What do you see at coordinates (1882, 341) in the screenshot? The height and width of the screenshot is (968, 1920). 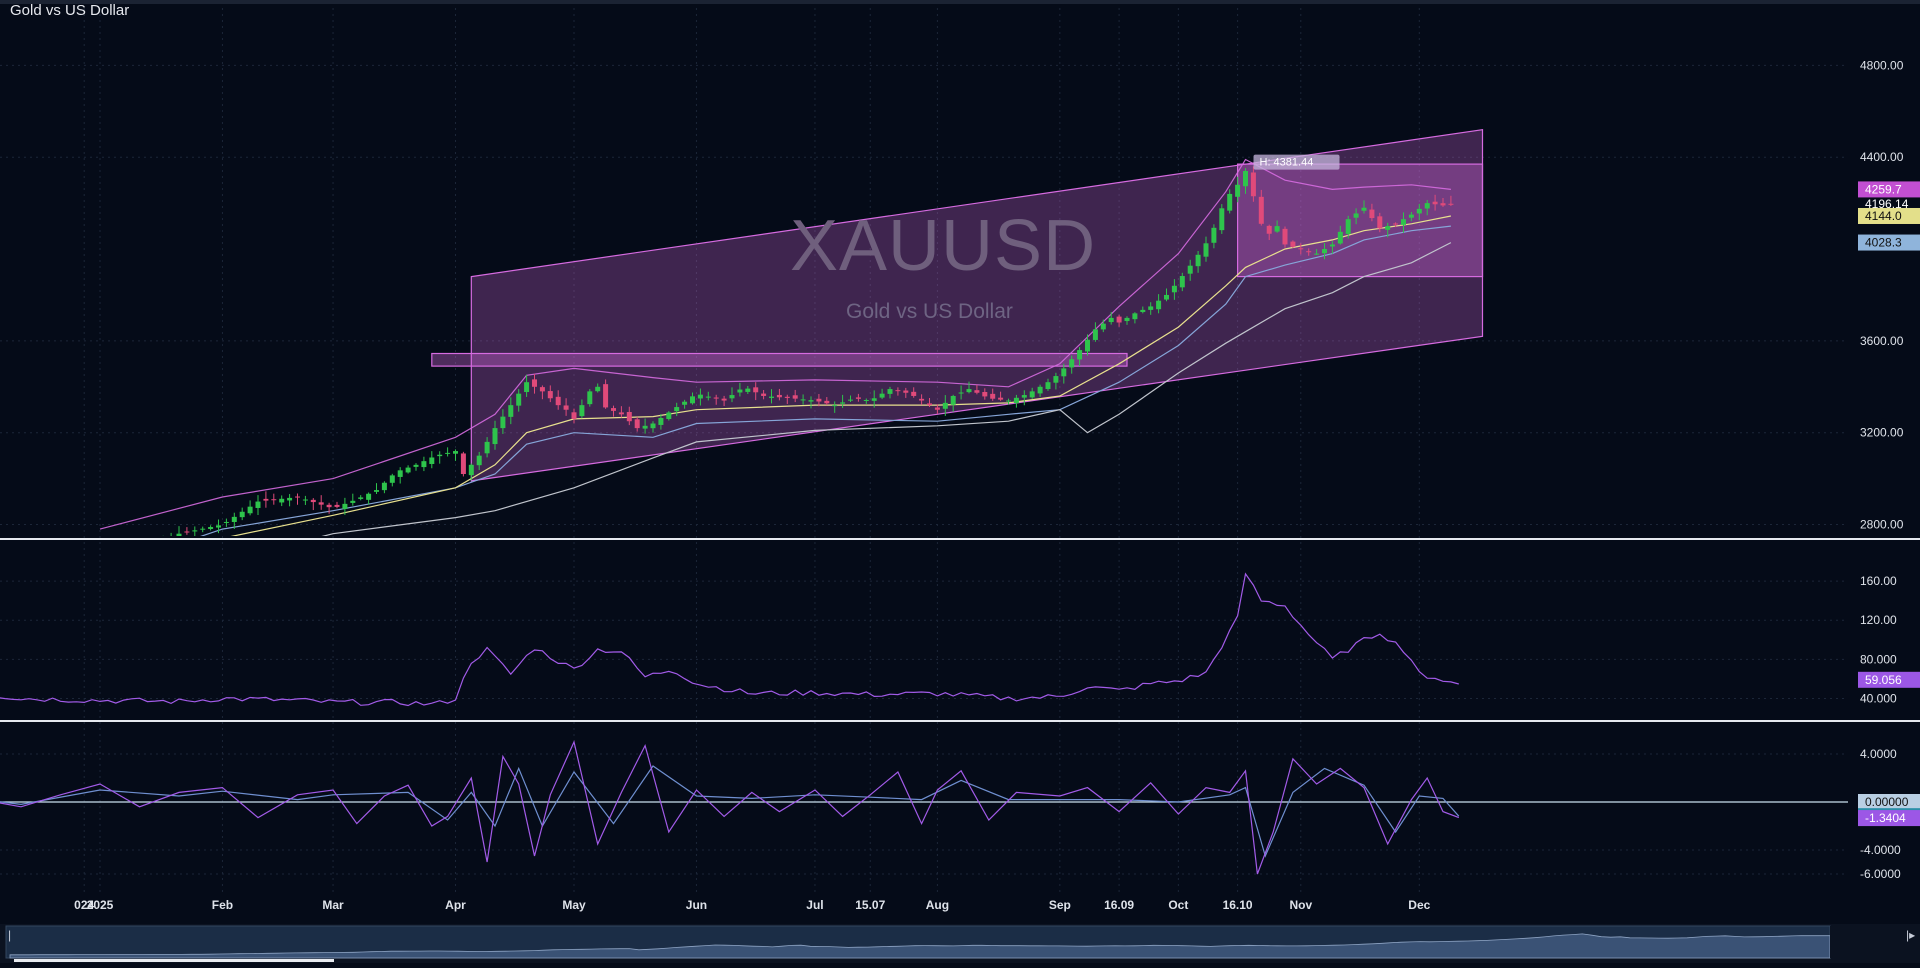 I see `price-axis-tick: 3600.00` at bounding box center [1882, 341].